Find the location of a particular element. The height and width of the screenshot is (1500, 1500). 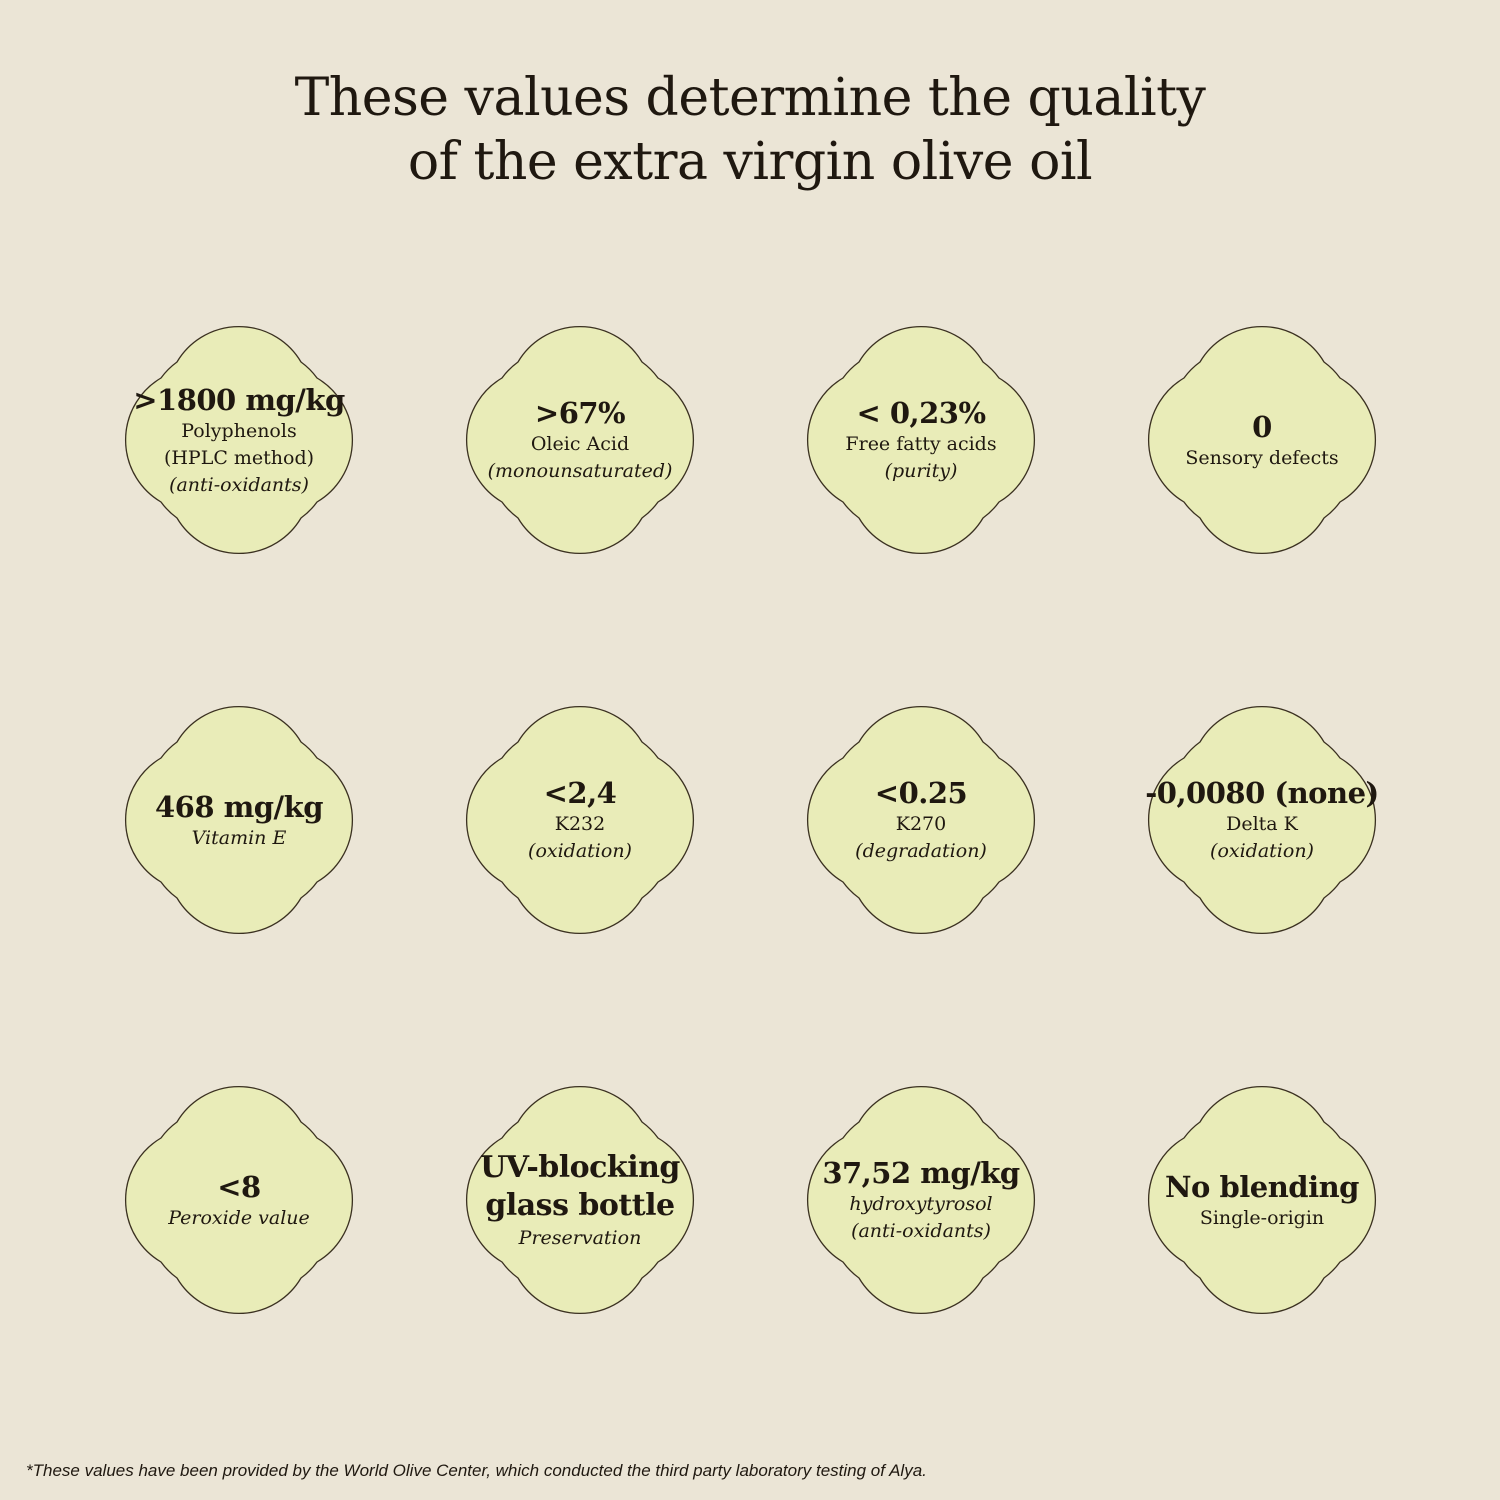

value-card: <0.25 K270 (degradation) is located at coordinates (921, 820).